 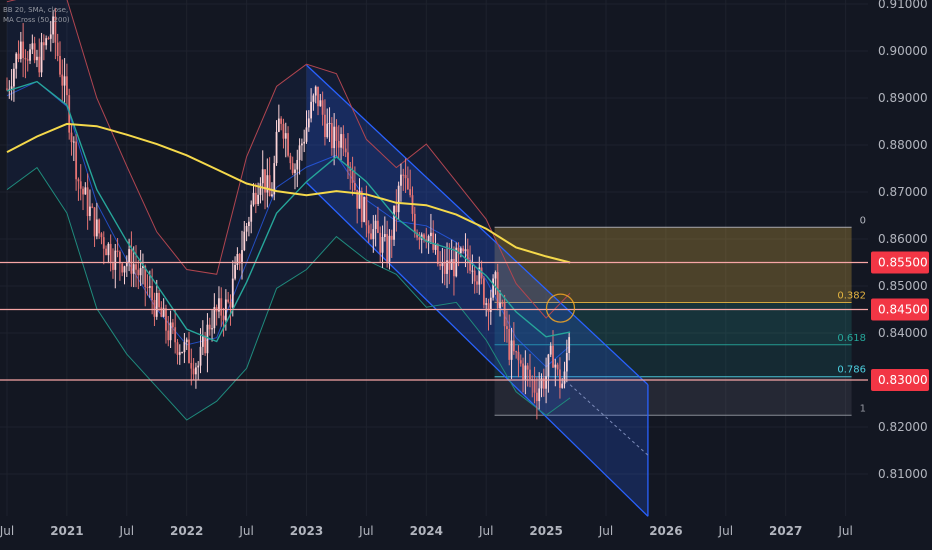 What do you see at coordinates (903, 51) in the screenshot?
I see `price-tick-label: 0.90000` at bounding box center [903, 51].